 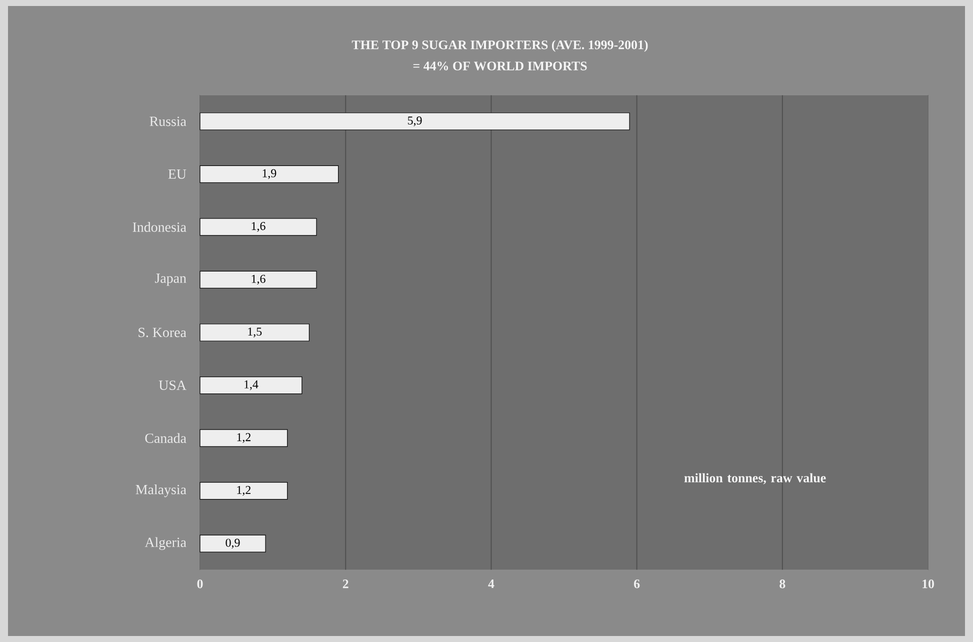 What do you see at coordinates (170, 280) in the screenshot?
I see `y-tick-label: Japan` at bounding box center [170, 280].